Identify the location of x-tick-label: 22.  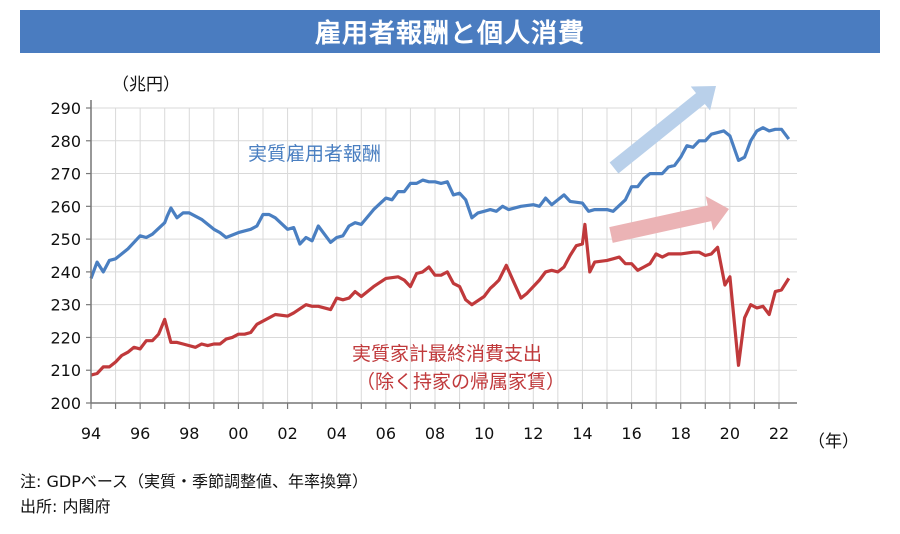
(779, 433).